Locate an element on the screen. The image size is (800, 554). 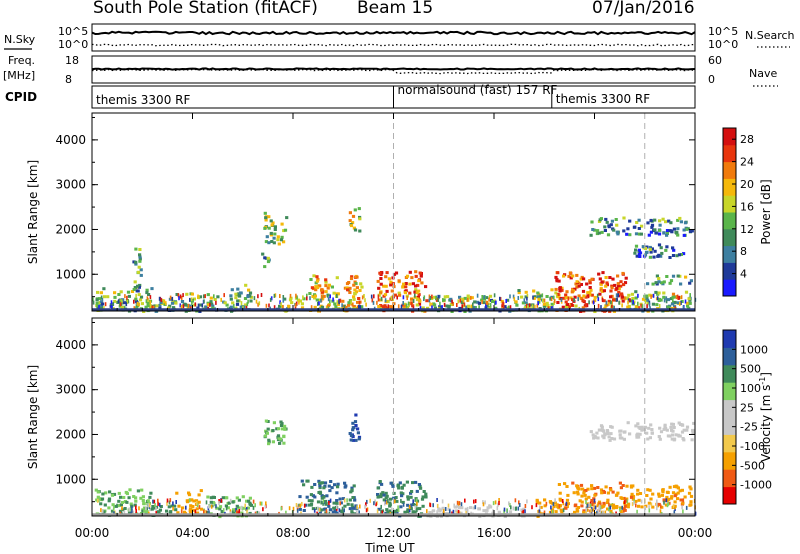
colorbar-swatch is located at coordinates (729, 478).